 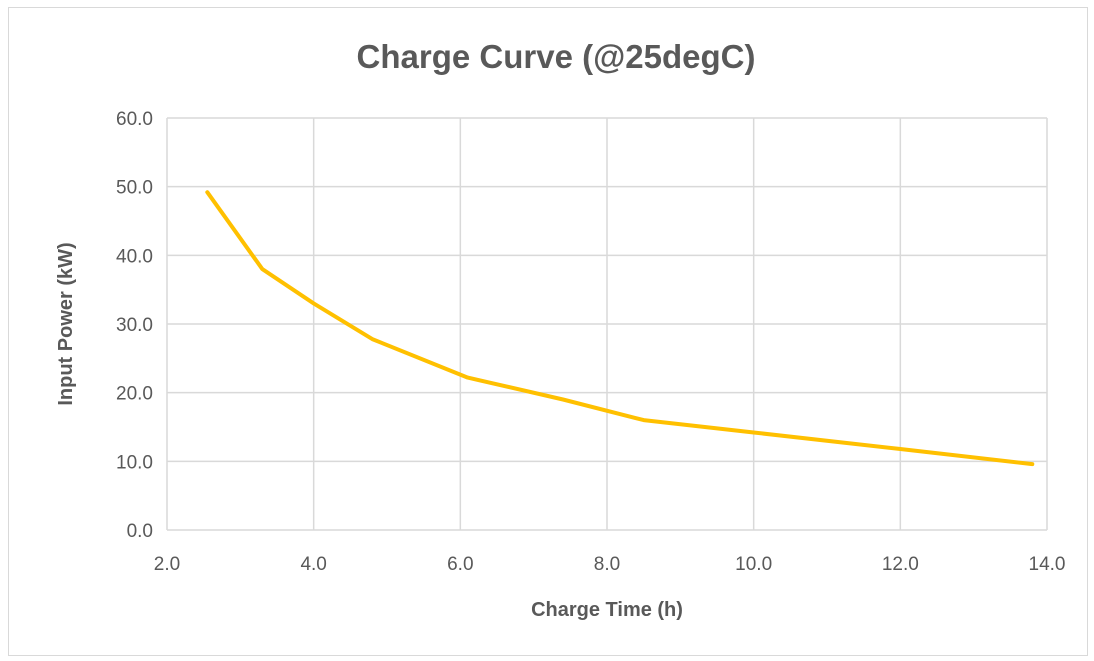 What do you see at coordinates (134, 462) in the screenshot?
I see `y-tick-label: 10.0` at bounding box center [134, 462].